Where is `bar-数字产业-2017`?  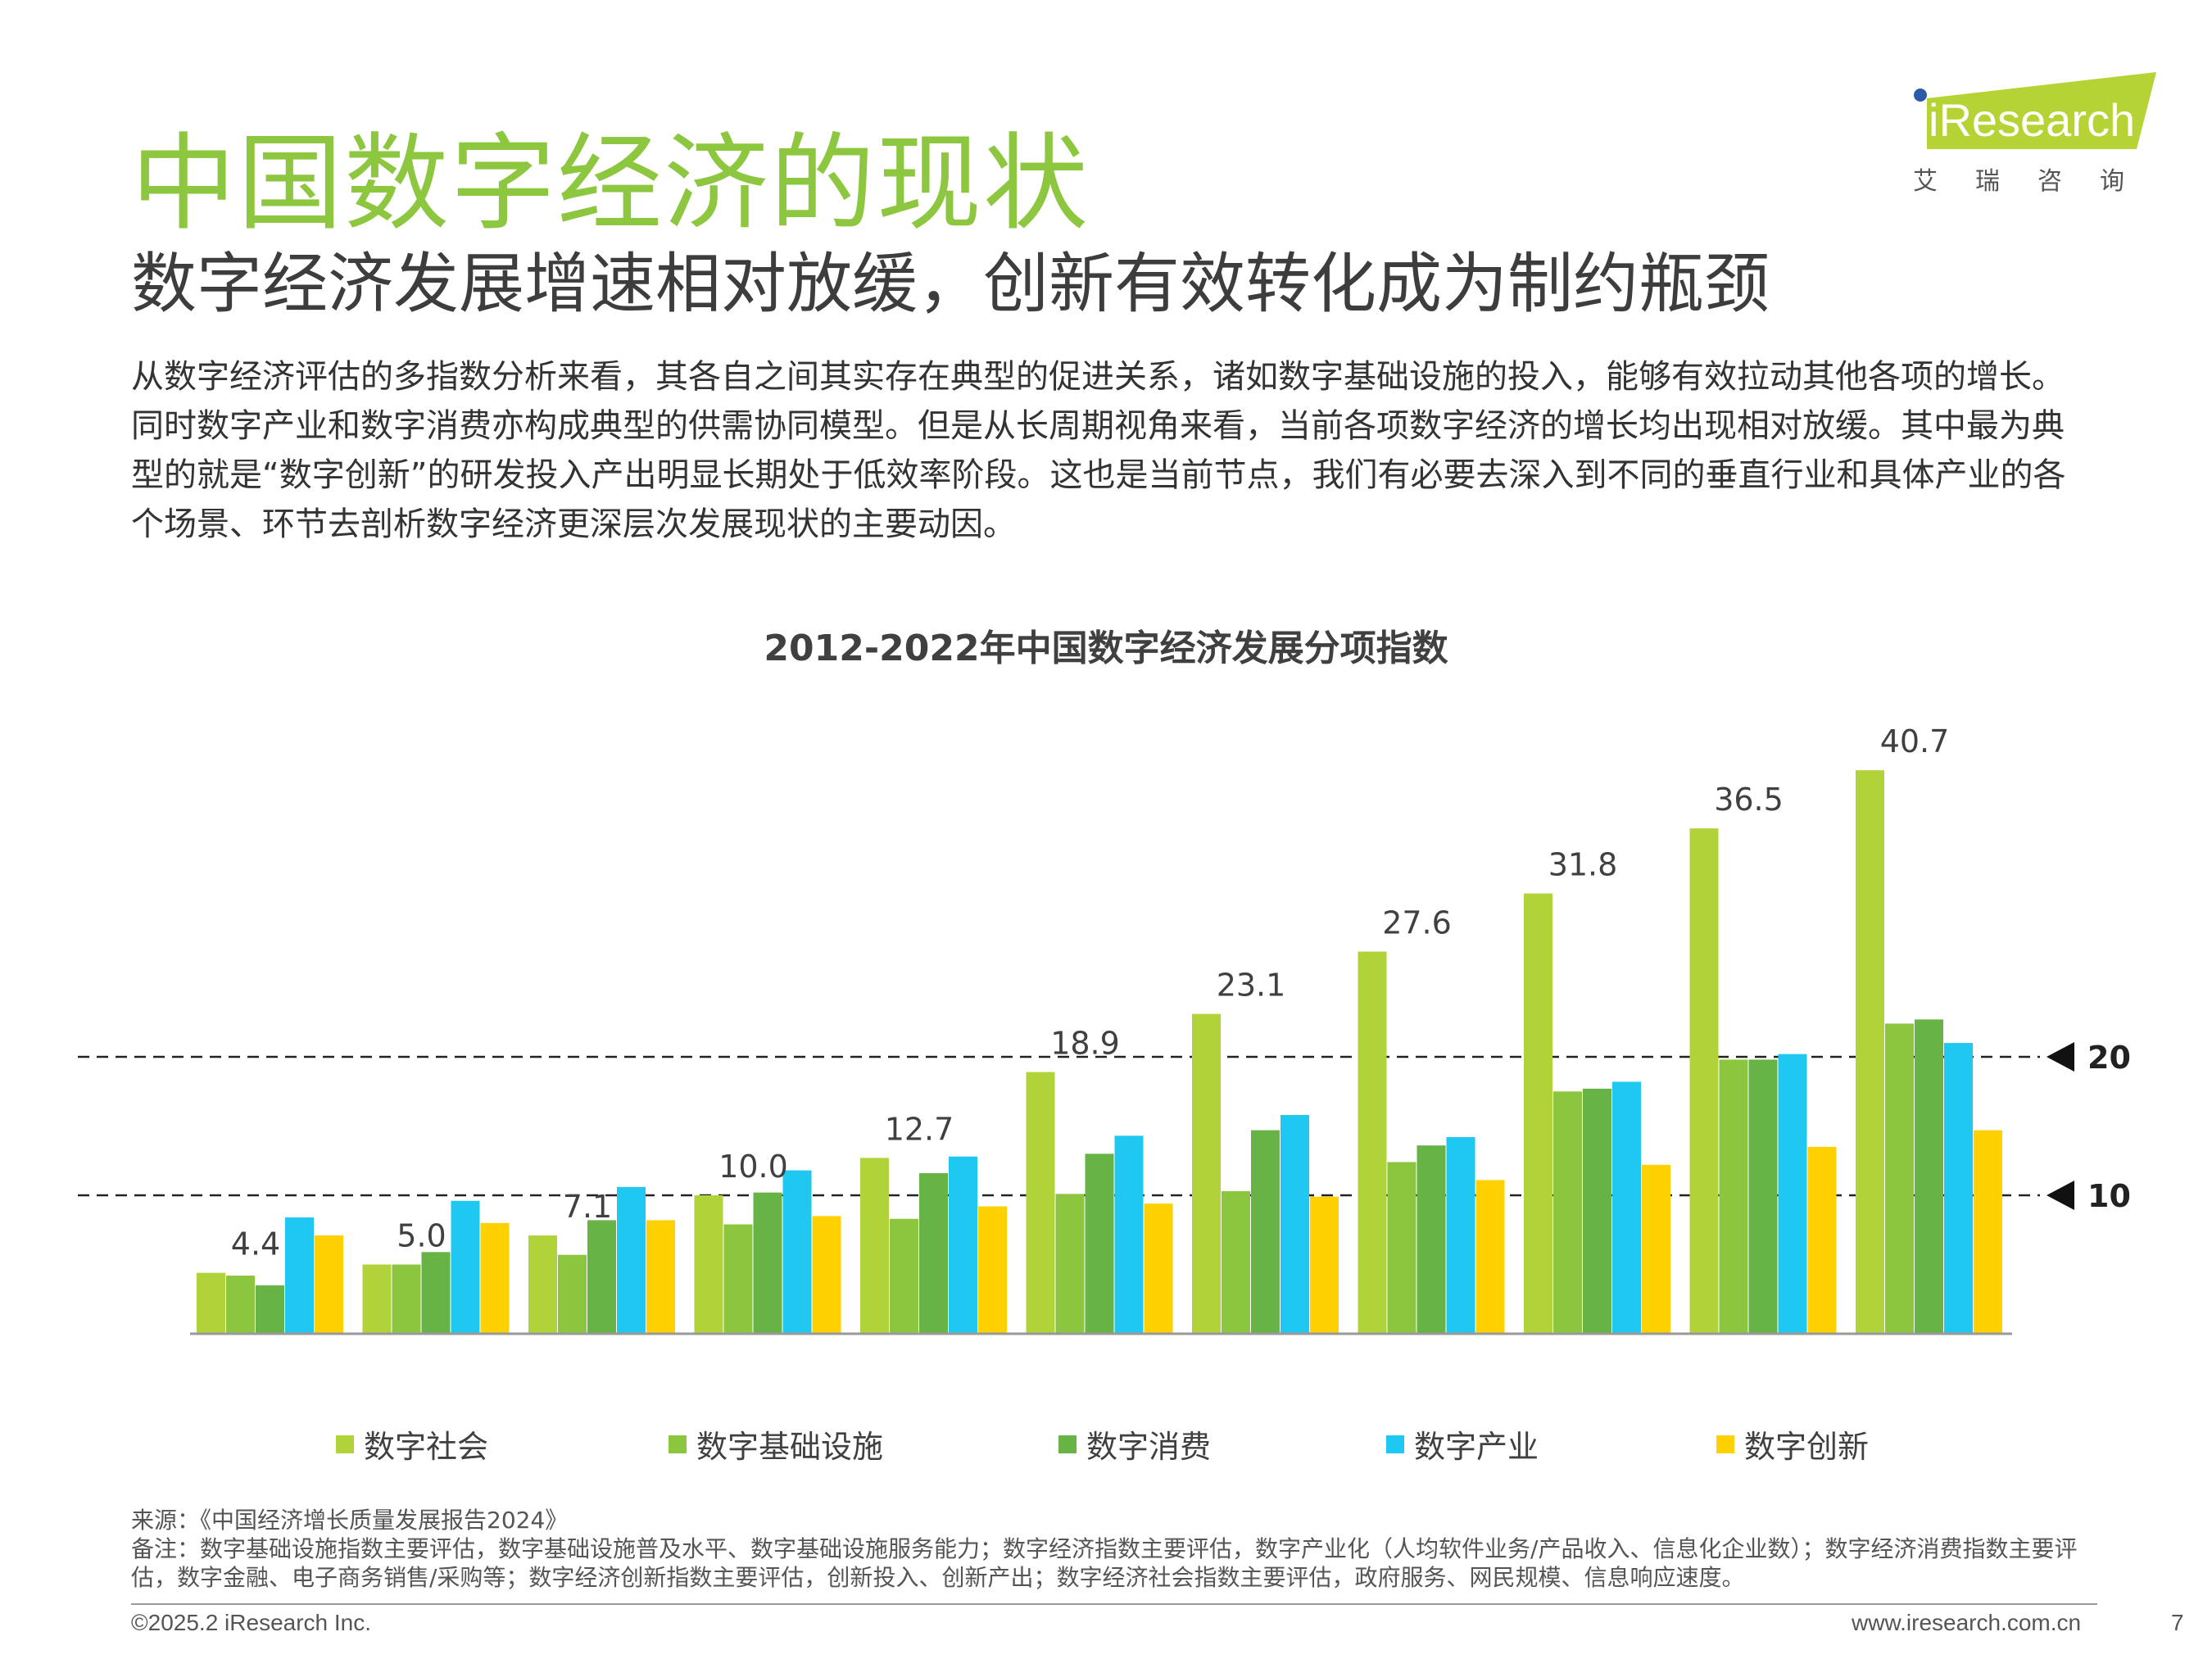 bar-数字产业-2017 is located at coordinates (1129, 1234).